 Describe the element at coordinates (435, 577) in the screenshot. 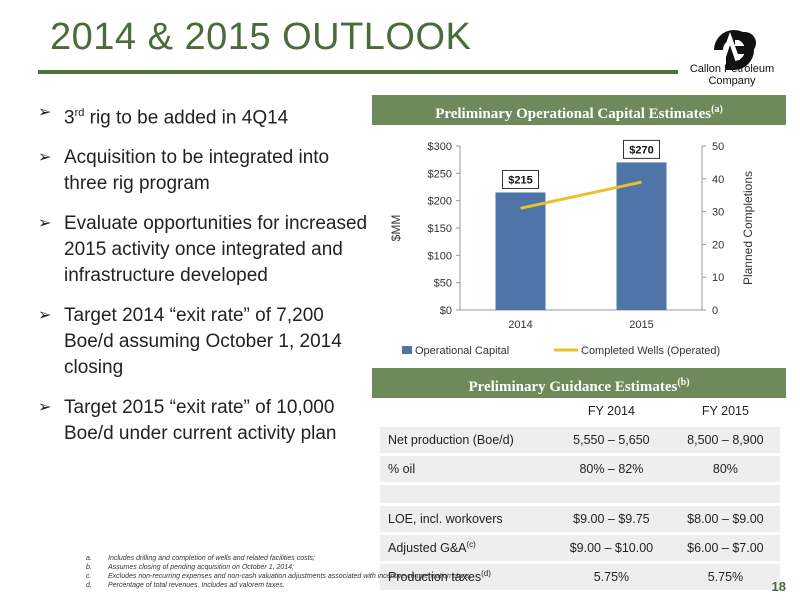

I see `row-label-text: Production taxes` at that location.